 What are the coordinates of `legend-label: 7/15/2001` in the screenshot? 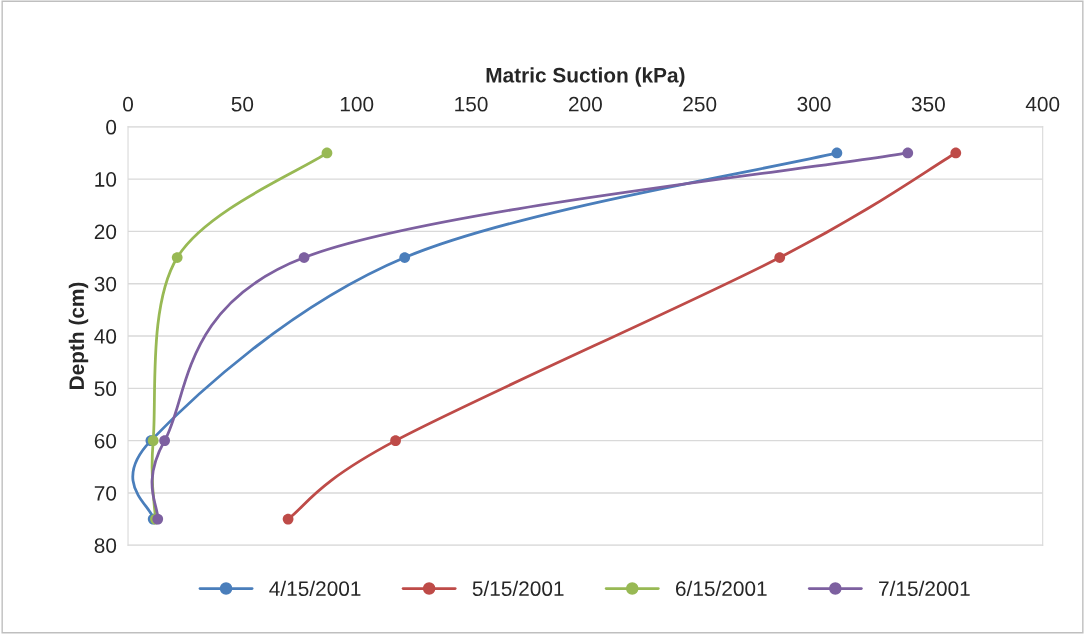 It's located at (924, 588).